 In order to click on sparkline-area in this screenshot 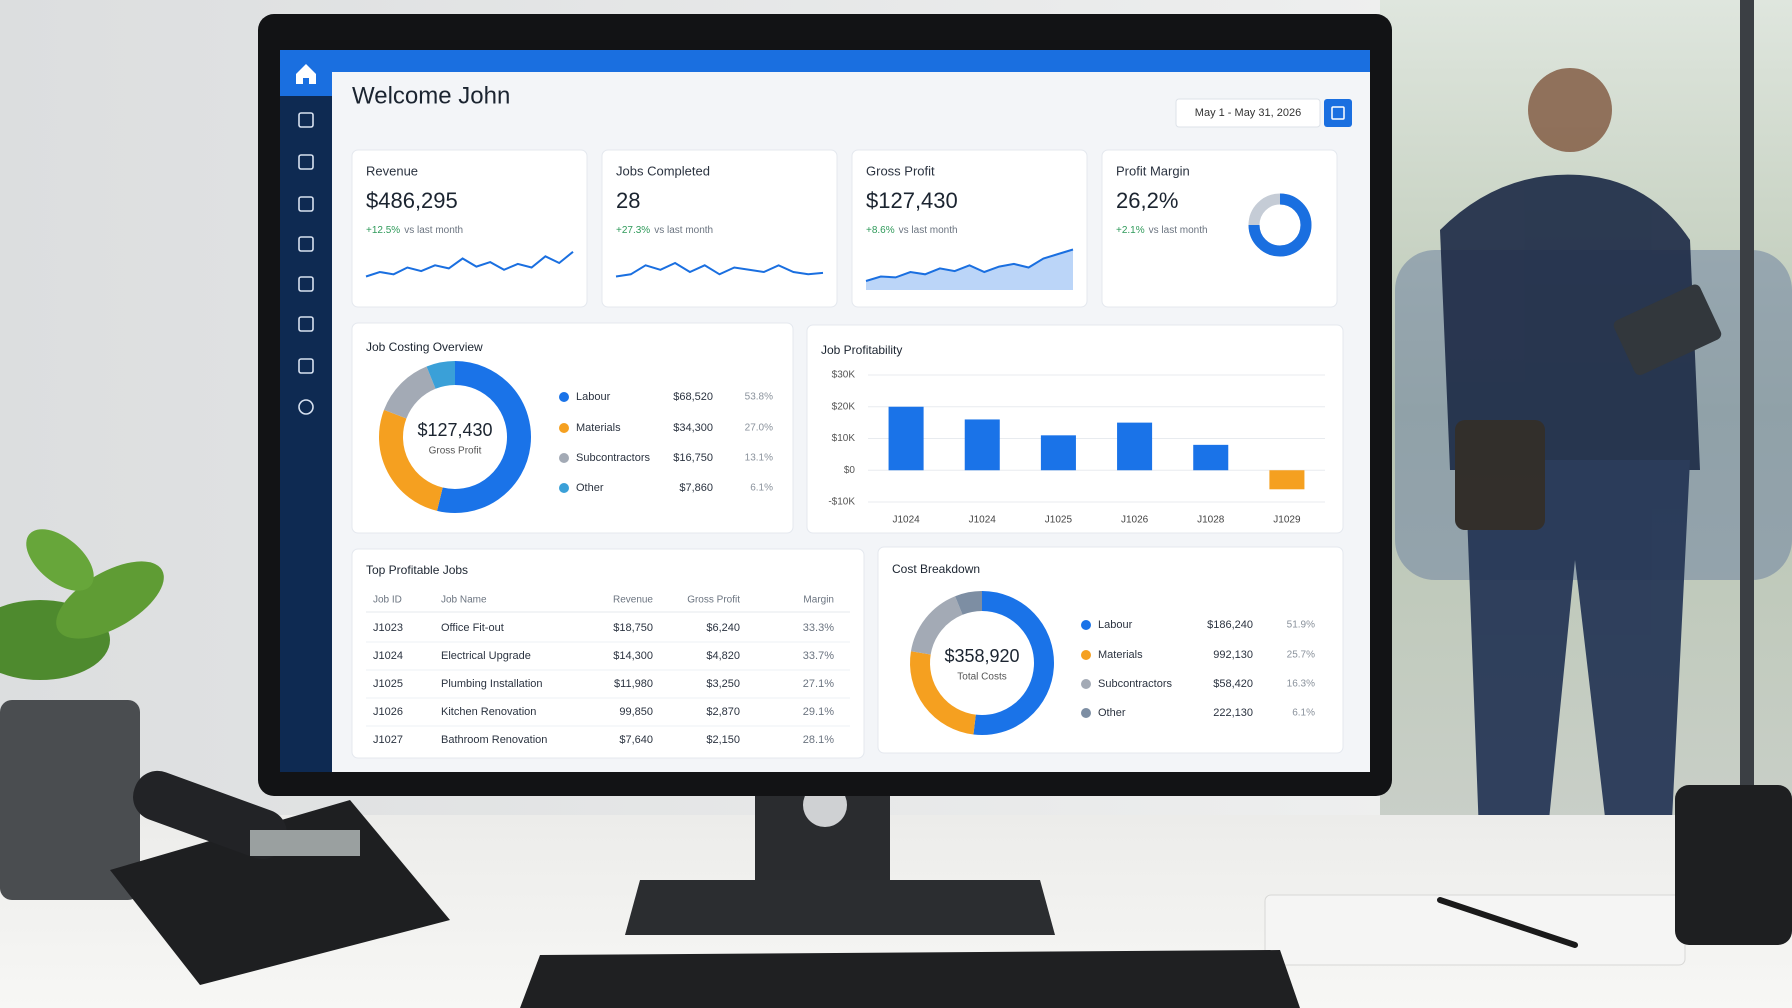, I will do `click(969, 269)`.